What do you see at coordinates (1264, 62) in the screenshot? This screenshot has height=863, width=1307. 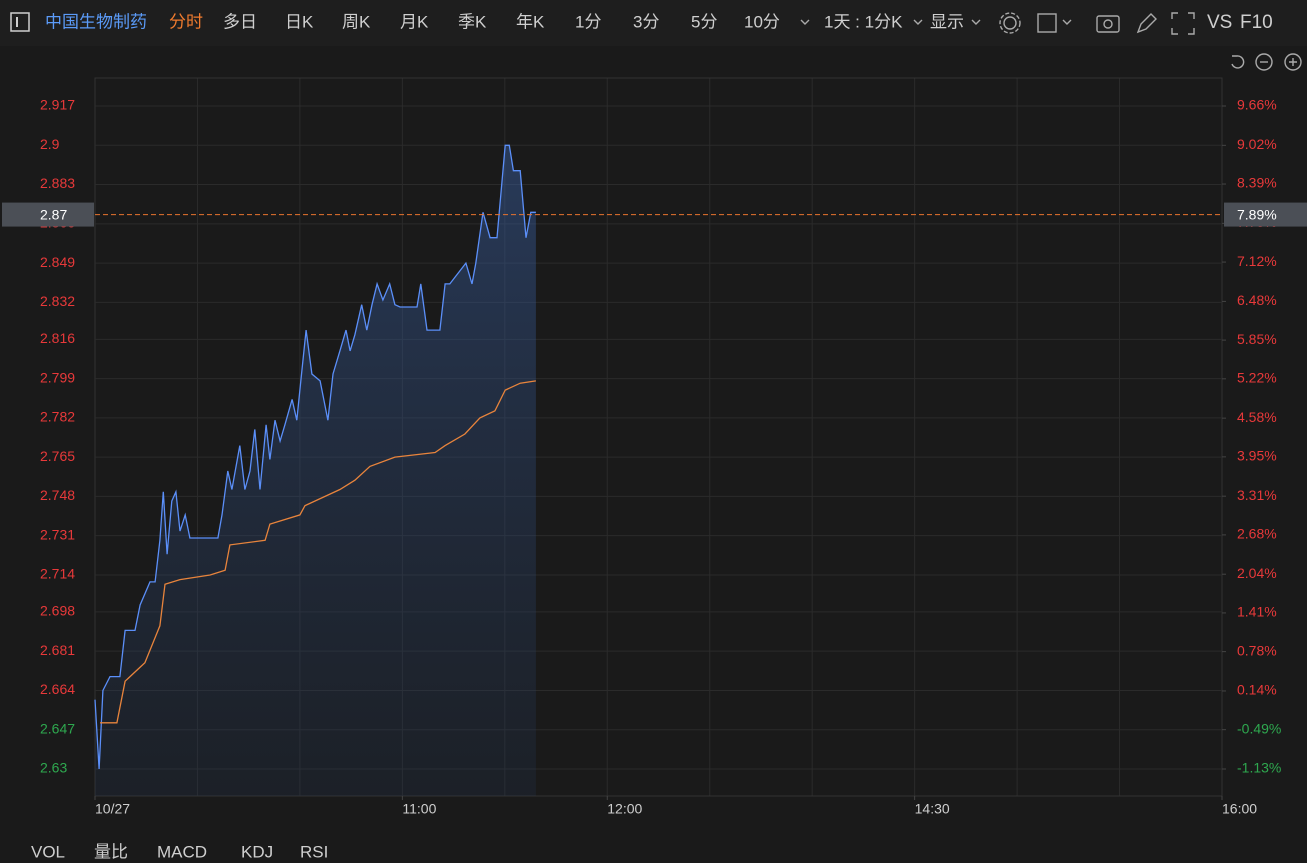 I see `zoom-out-icon` at bounding box center [1264, 62].